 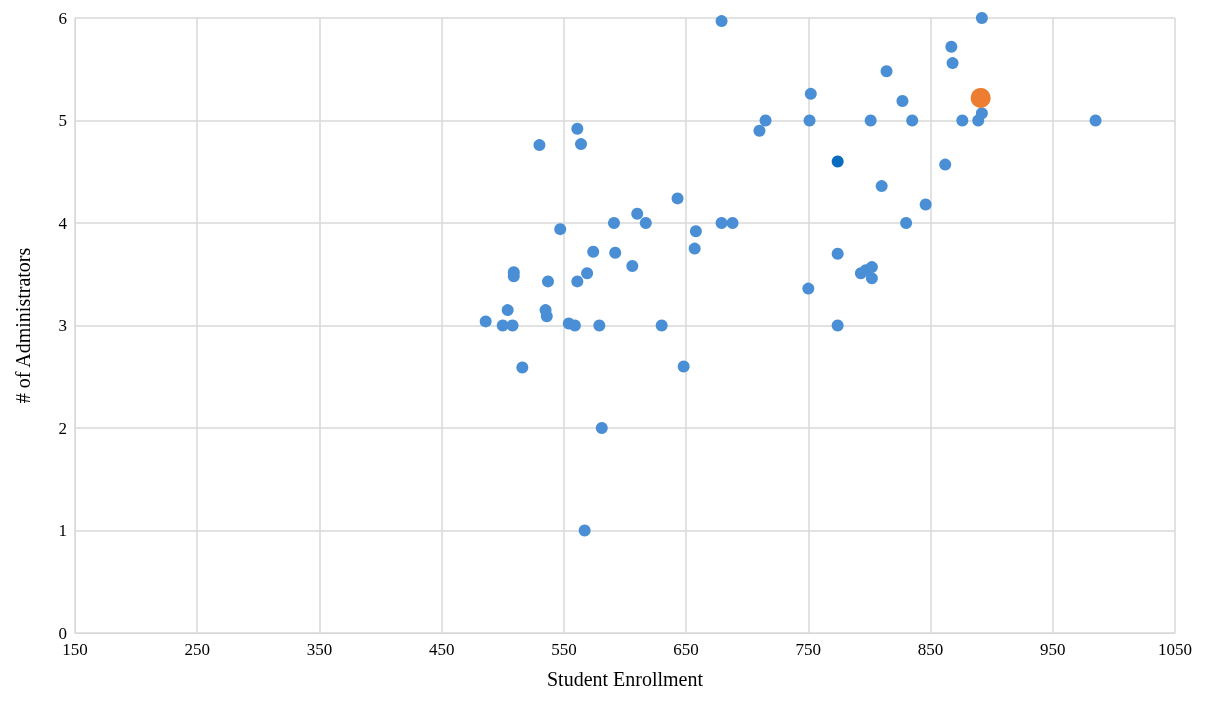 What do you see at coordinates (686, 649) in the screenshot?
I see `x-tick-label: 650` at bounding box center [686, 649].